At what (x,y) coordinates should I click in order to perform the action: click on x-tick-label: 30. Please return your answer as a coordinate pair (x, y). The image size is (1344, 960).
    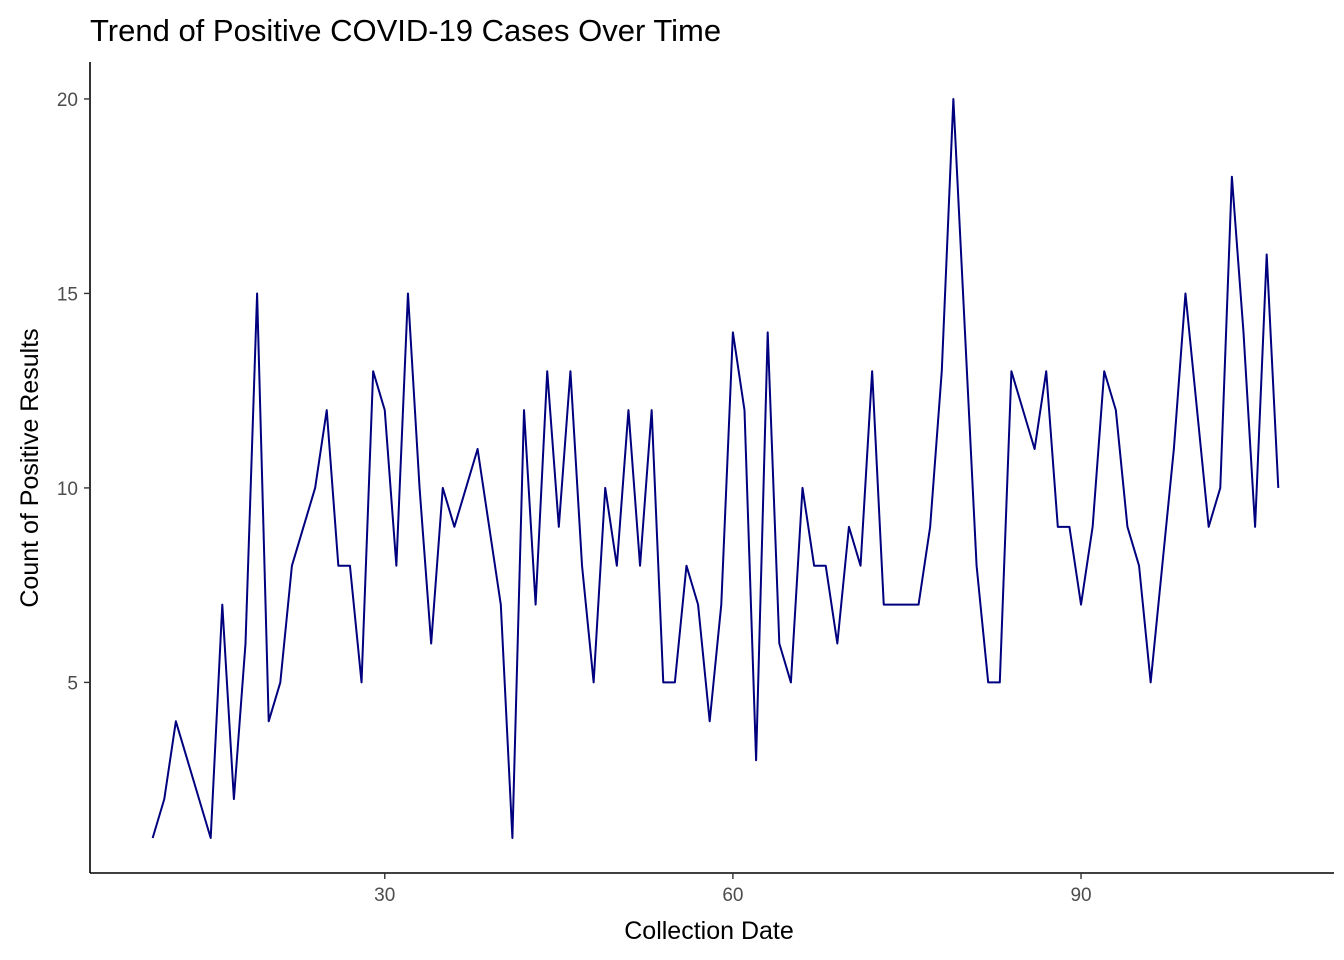
    Looking at the image, I should click on (384, 895).